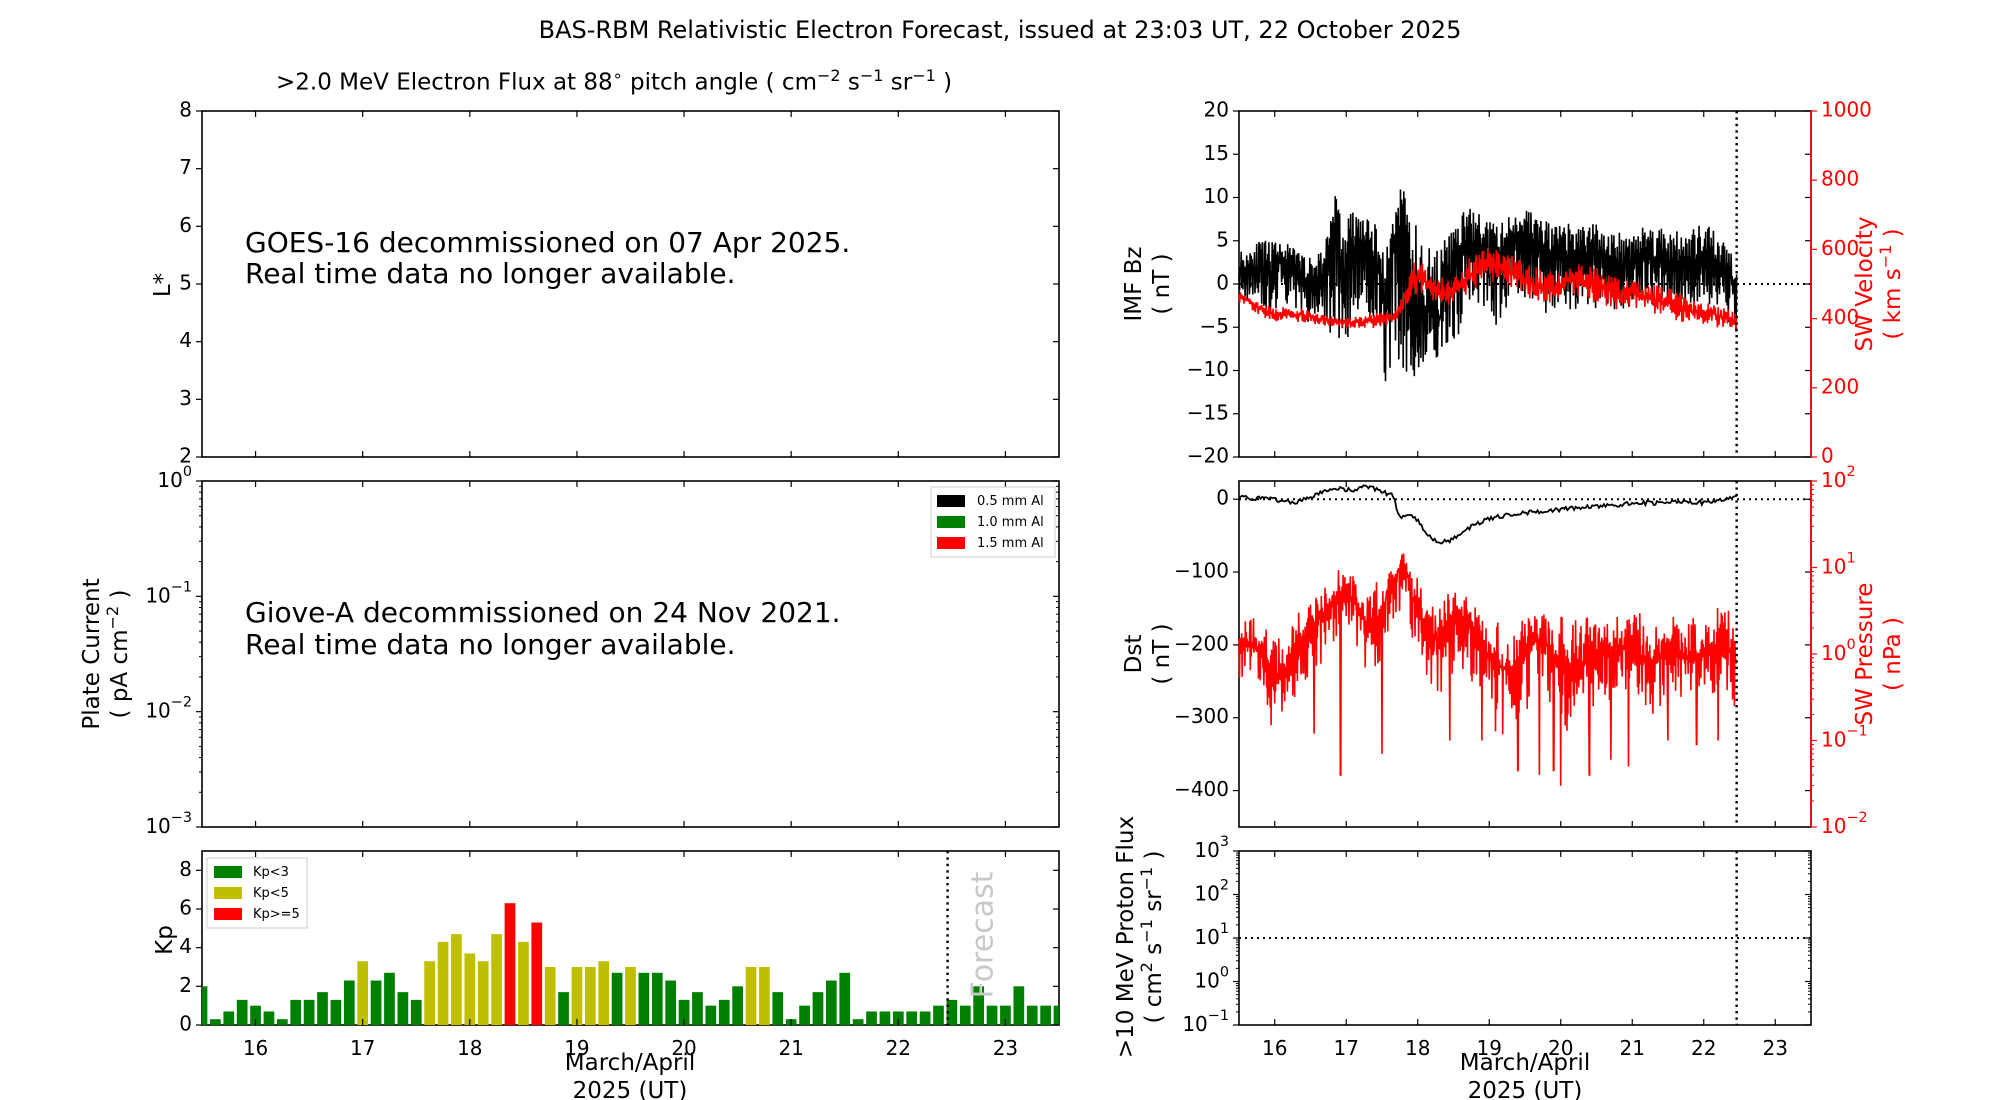 This screenshot has height=1100, width=2000. What do you see at coordinates (490, 644) in the screenshot?
I see `plate-current-message-line2: Real time data no longer available.` at bounding box center [490, 644].